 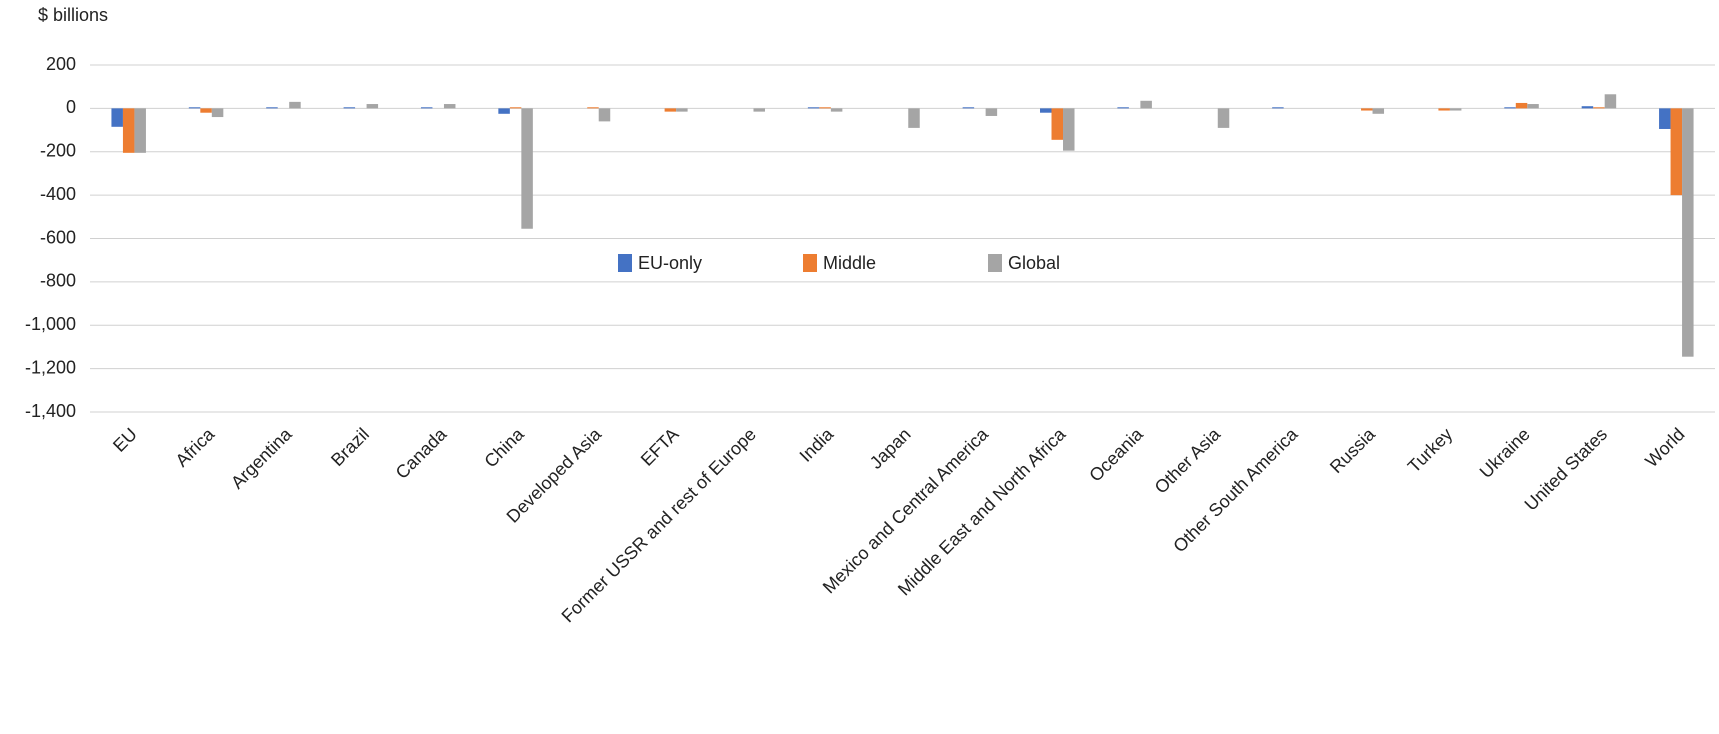 I want to click on x-tick-group: EFTA, so click(x=660, y=447).